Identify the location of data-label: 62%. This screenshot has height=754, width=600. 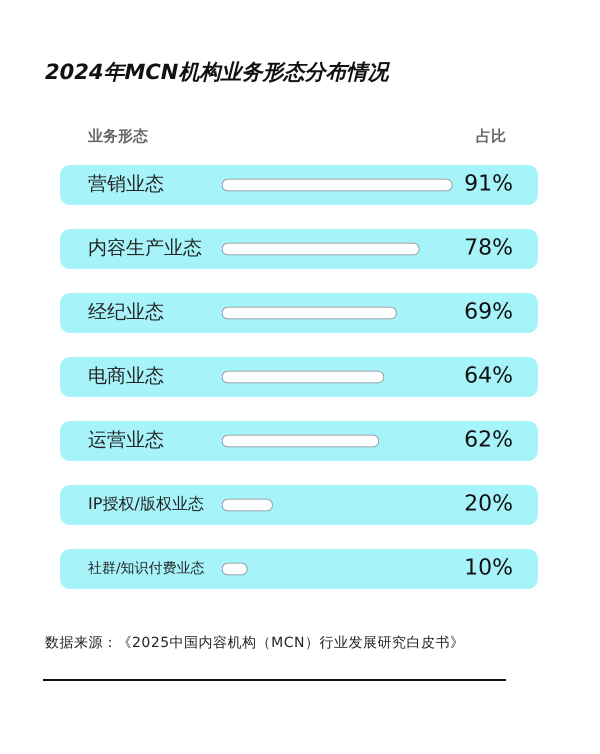
(488, 440).